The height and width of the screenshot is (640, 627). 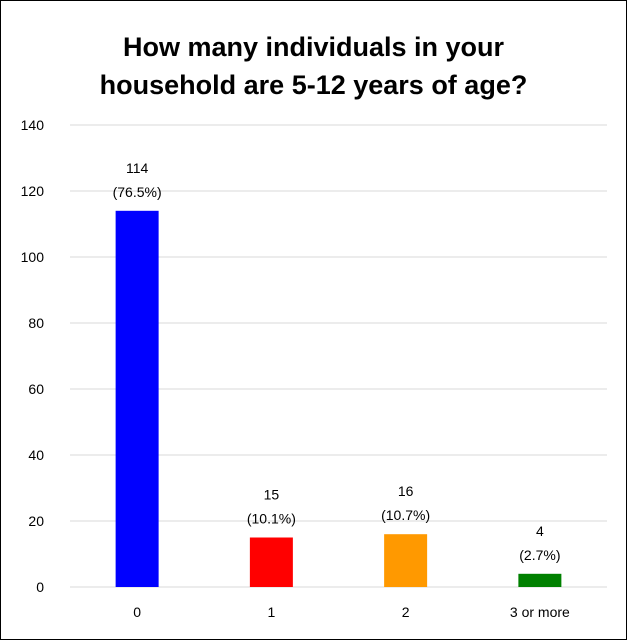 What do you see at coordinates (406, 491) in the screenshot?
I see `data-label-value: 16` at bounding box center [406, 491].